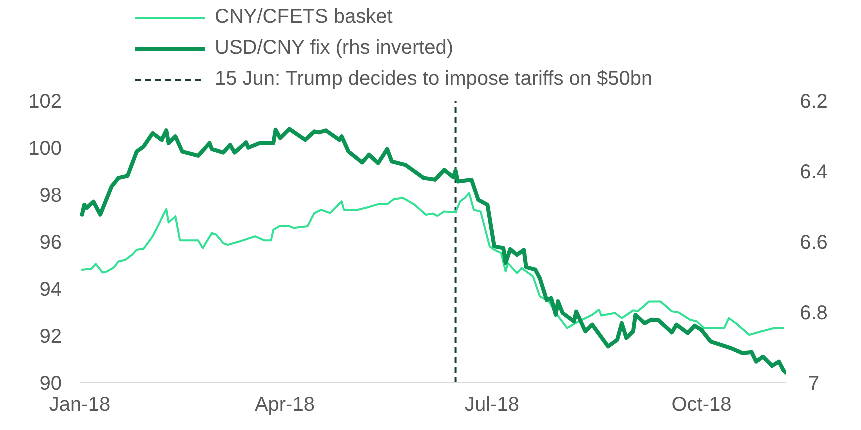 The width and height of the screenshot is (861, 430). What do you see at coordinates (80, 405) in the screenshot?
I see `x-tick-label: Jan-18` at bounding box center [80, 405].